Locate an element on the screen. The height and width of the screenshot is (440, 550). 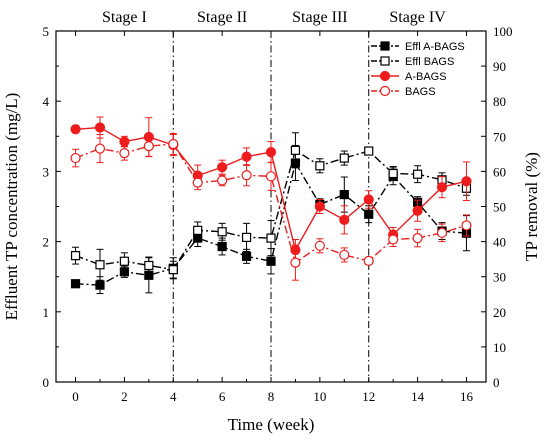
x-tick-label-5: 10 is located at coordinates (319, 396).